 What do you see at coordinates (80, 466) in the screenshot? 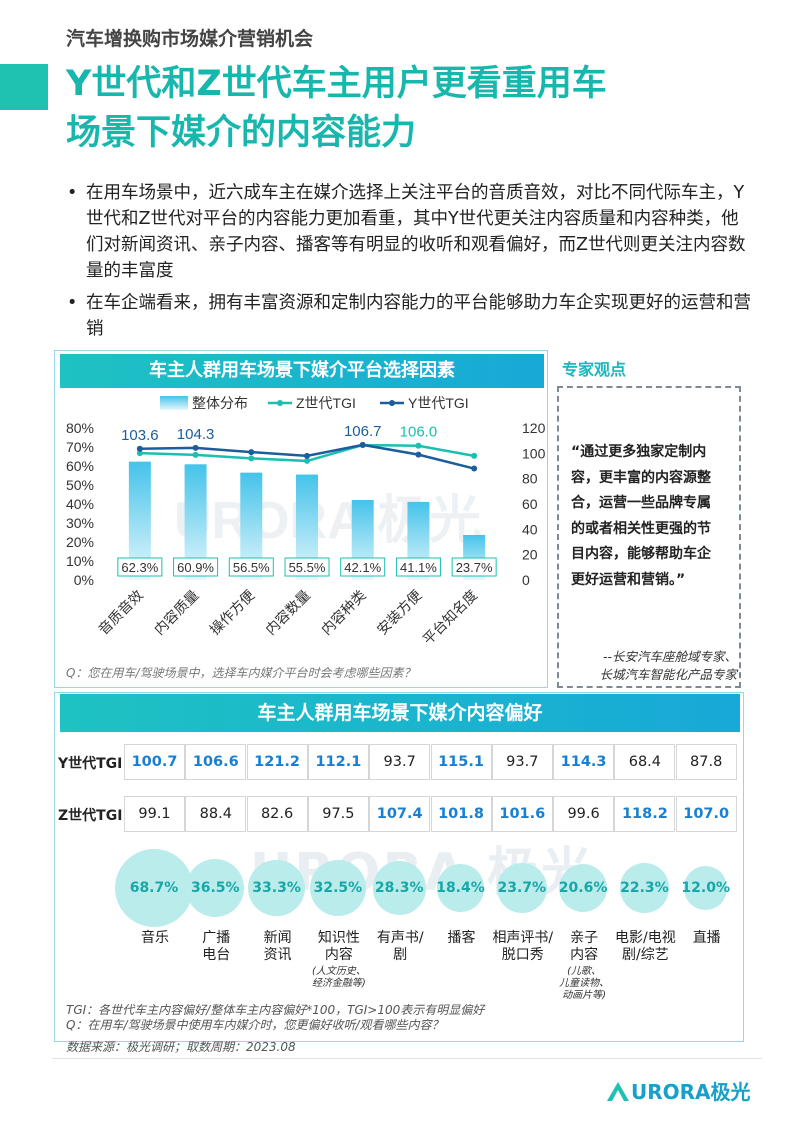
I see `y-left-tick-label: 60%` at bounding box center [80, 466].